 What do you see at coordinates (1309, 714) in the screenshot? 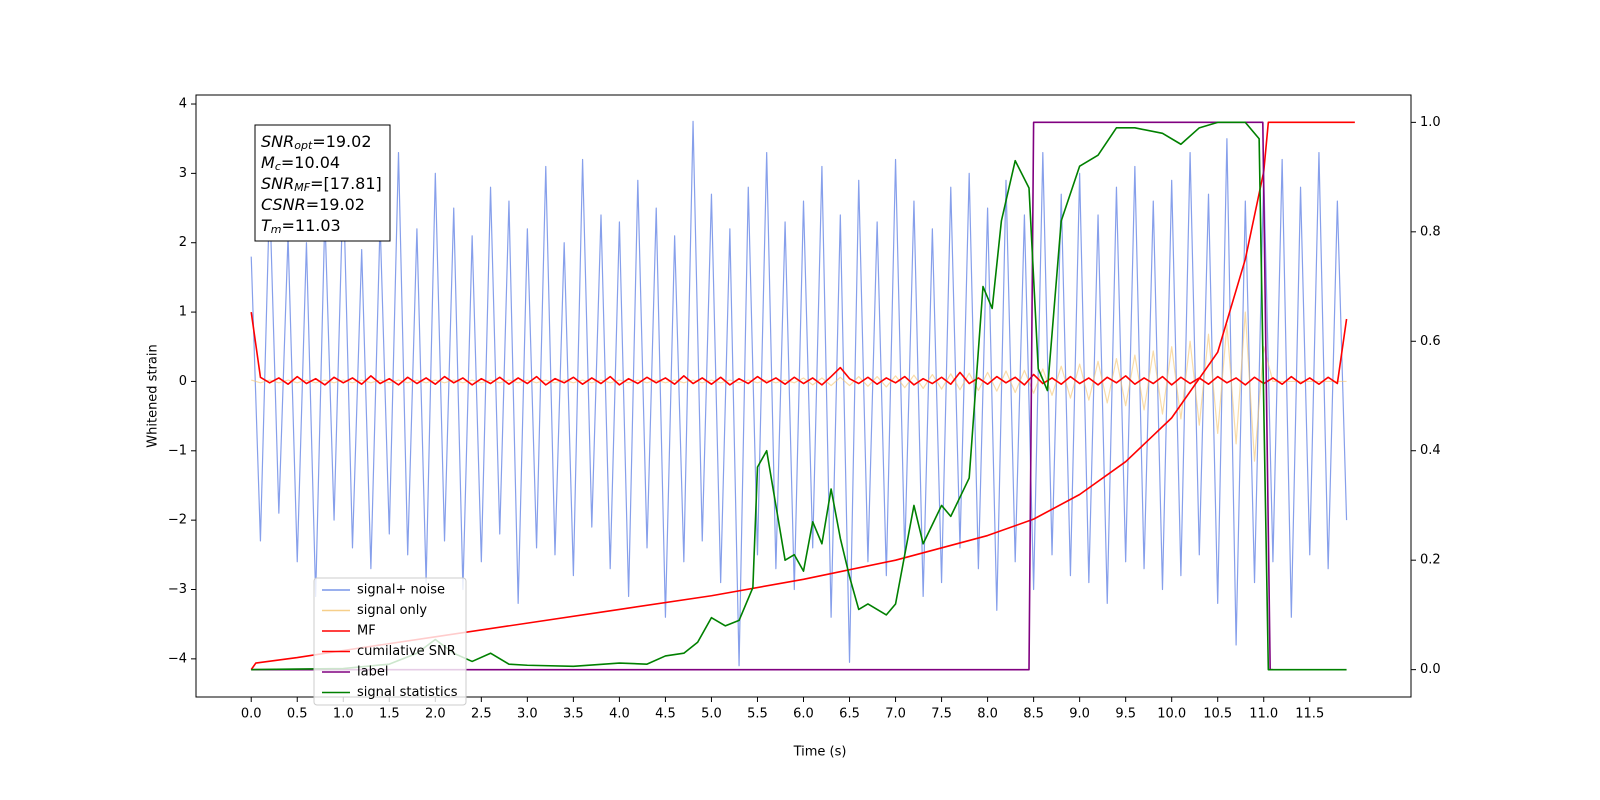
I see `x-tick-label: 11.5` at bounding box center [1309, 714].